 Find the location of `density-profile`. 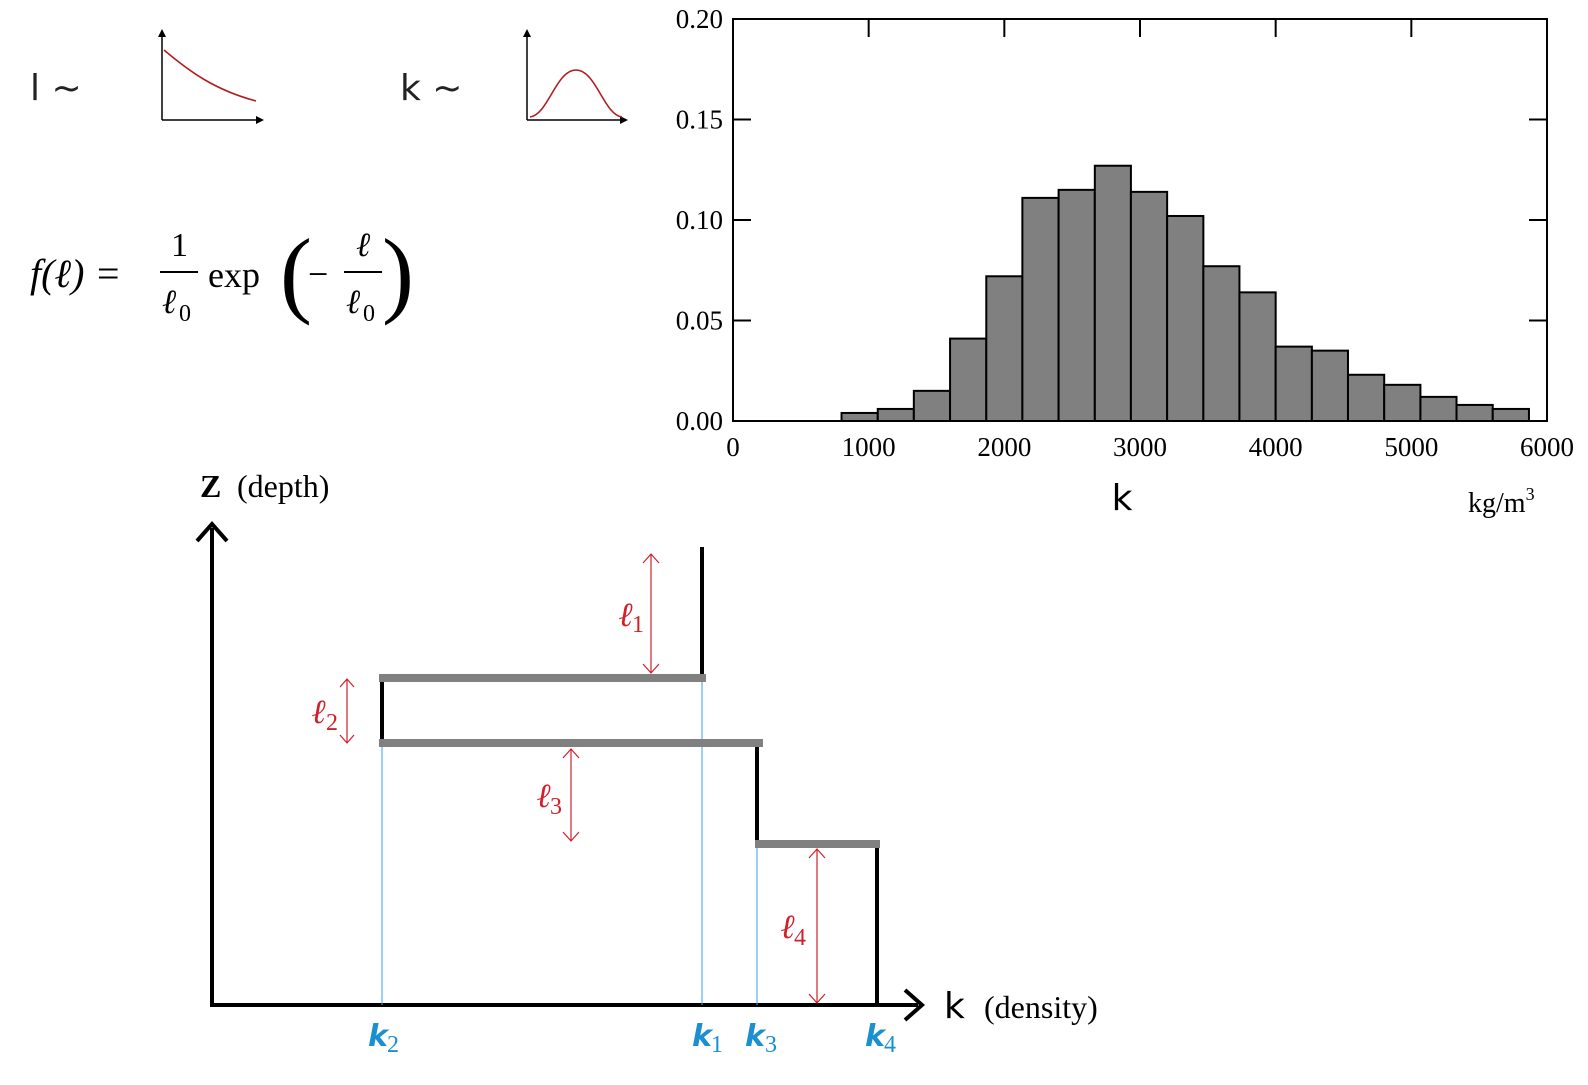

density-profile is located at coordinates (629, 776).